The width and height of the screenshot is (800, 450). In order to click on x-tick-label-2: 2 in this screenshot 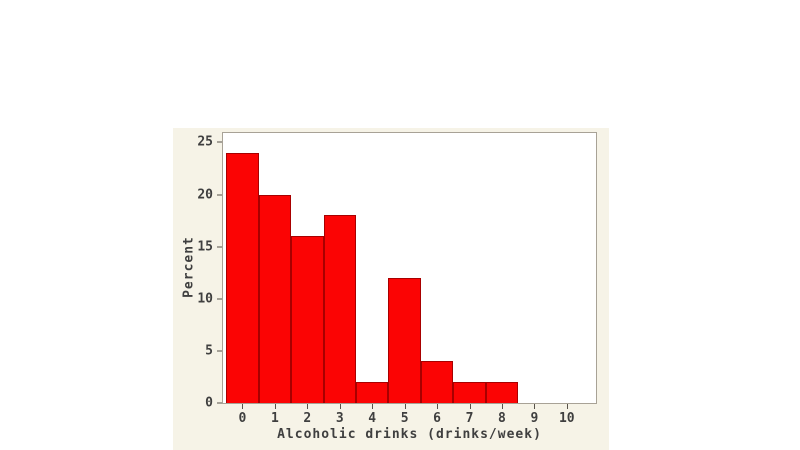, I will do `click(307, 418)`.